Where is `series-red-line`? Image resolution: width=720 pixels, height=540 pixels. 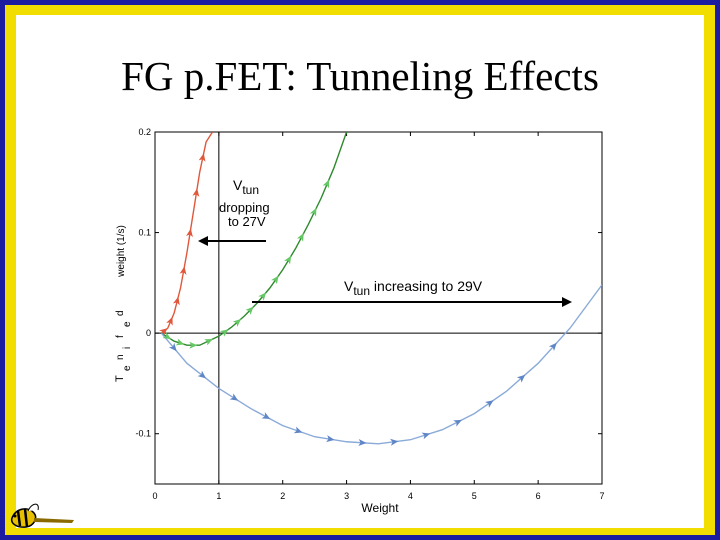
series-red-line is located at coordinates (187, 233).